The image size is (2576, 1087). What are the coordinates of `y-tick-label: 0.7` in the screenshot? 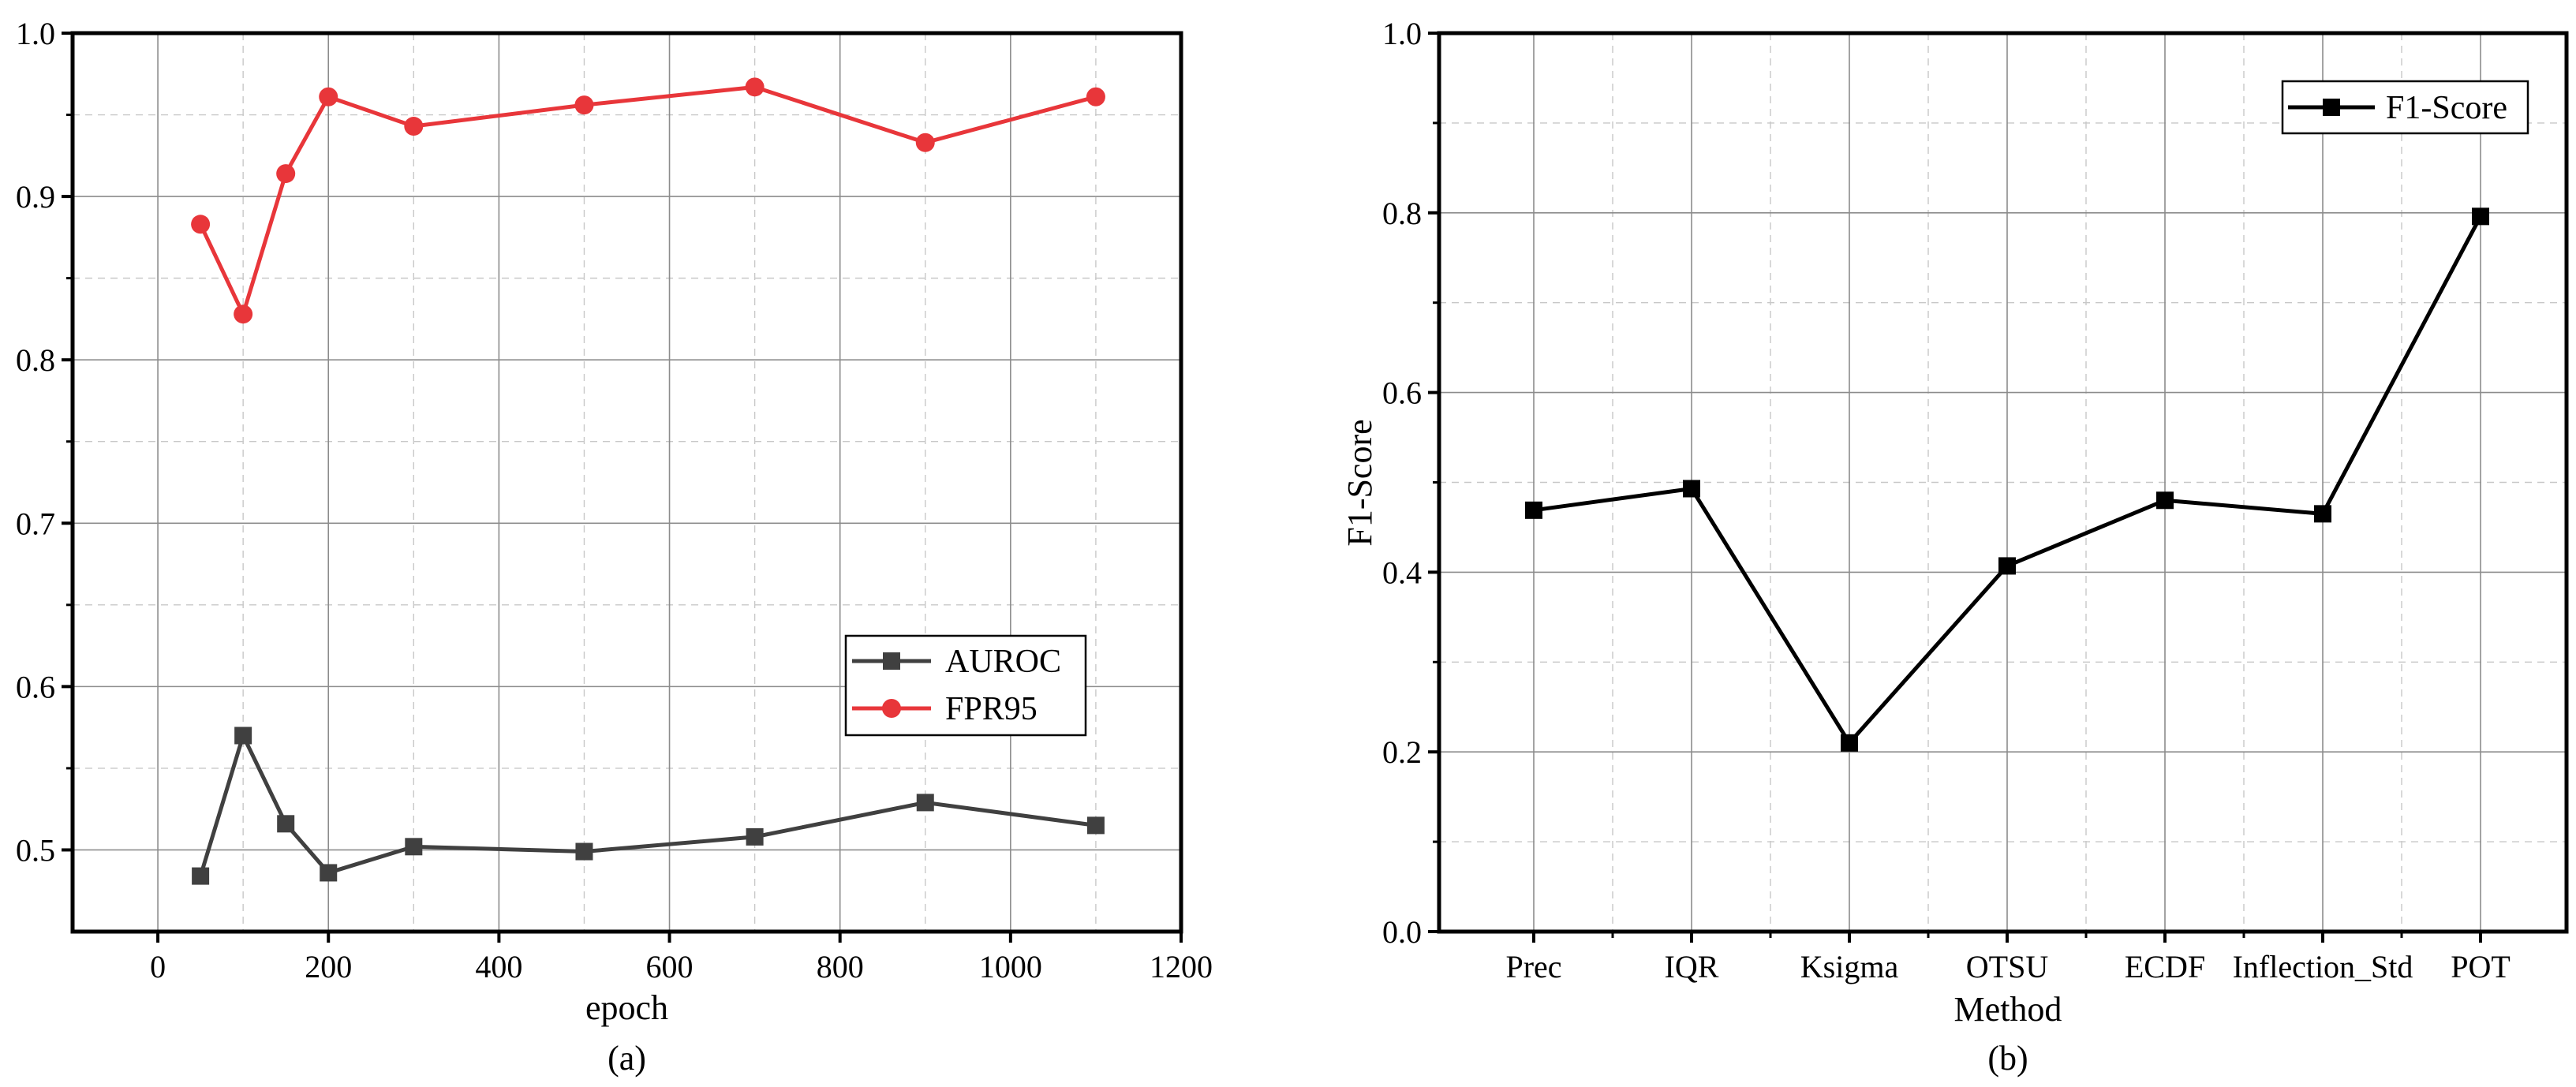 It's located at (35, 523).